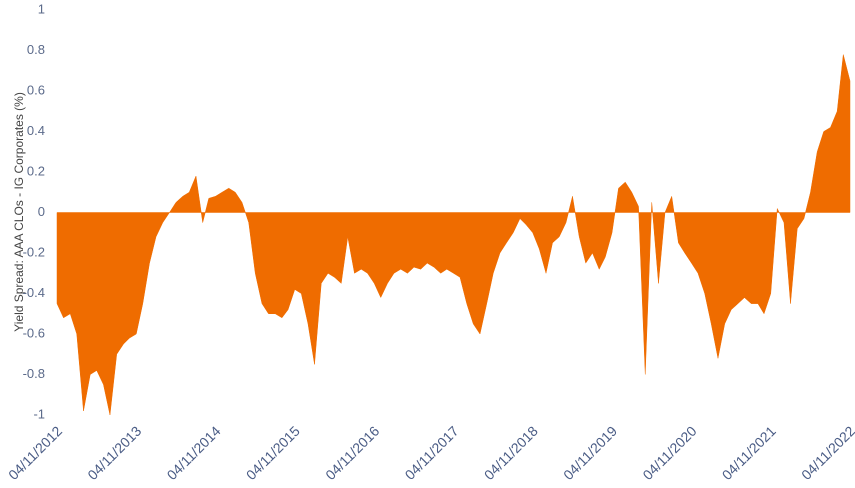 The image size is (855, 488). Describe the element at coordinates (36, 170) in the screenshot. I see `y-tick-label: 0.2` at that location.